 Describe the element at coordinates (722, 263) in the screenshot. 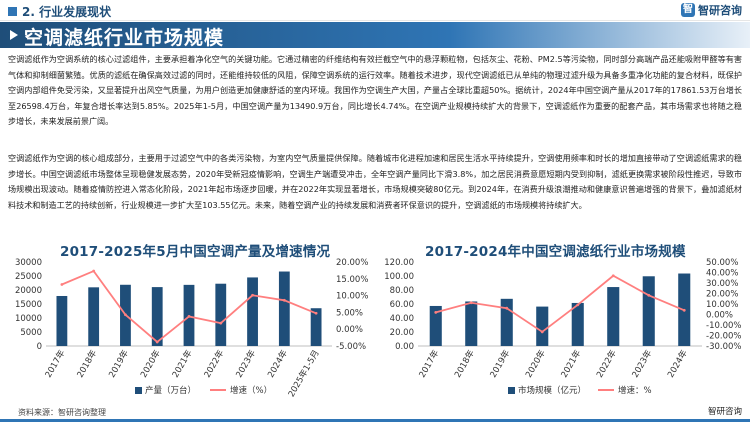

I see `right-chart-right-tick-label: 50.00%` at that location.